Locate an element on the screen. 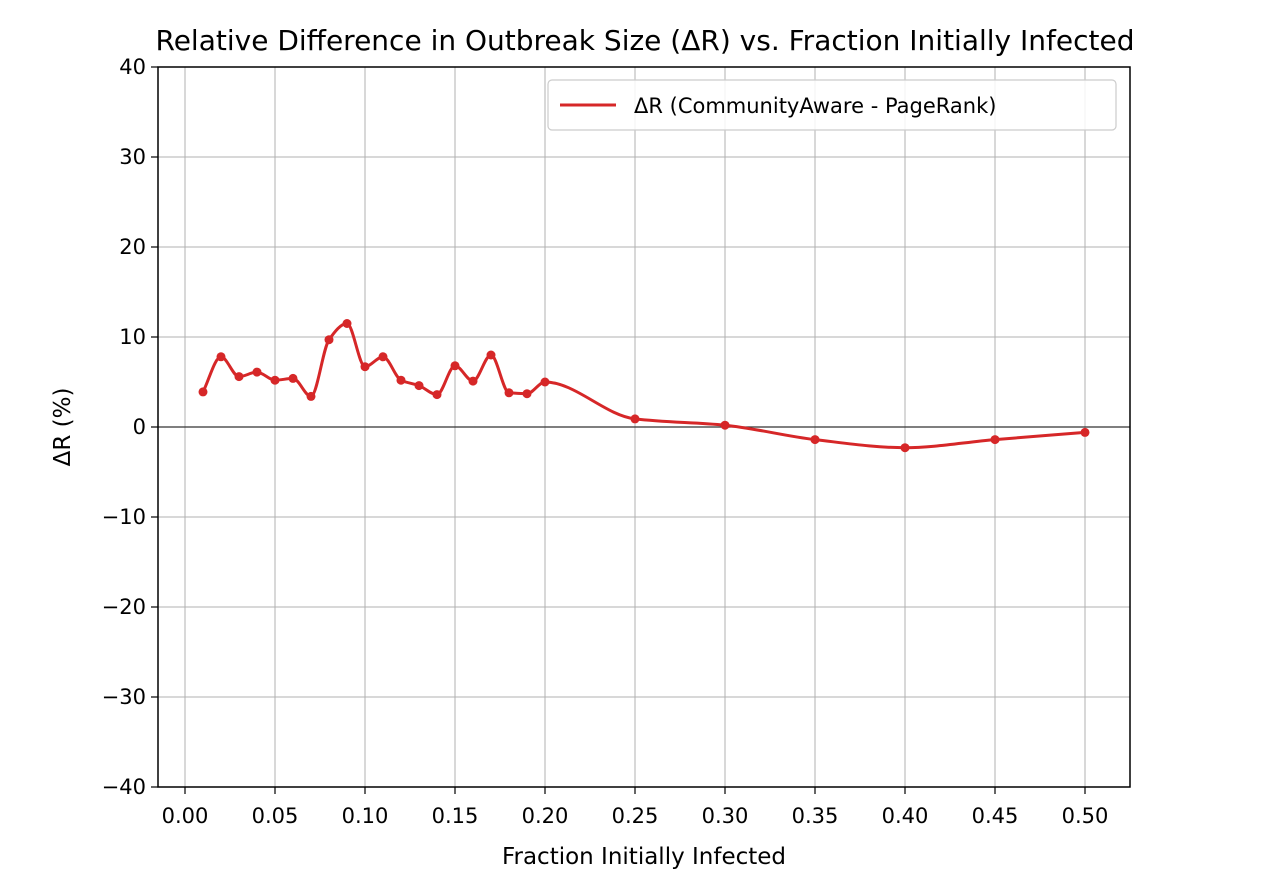  legend: ΔR (CommunityAware - PageRank) is located at coordinates (832, 105).